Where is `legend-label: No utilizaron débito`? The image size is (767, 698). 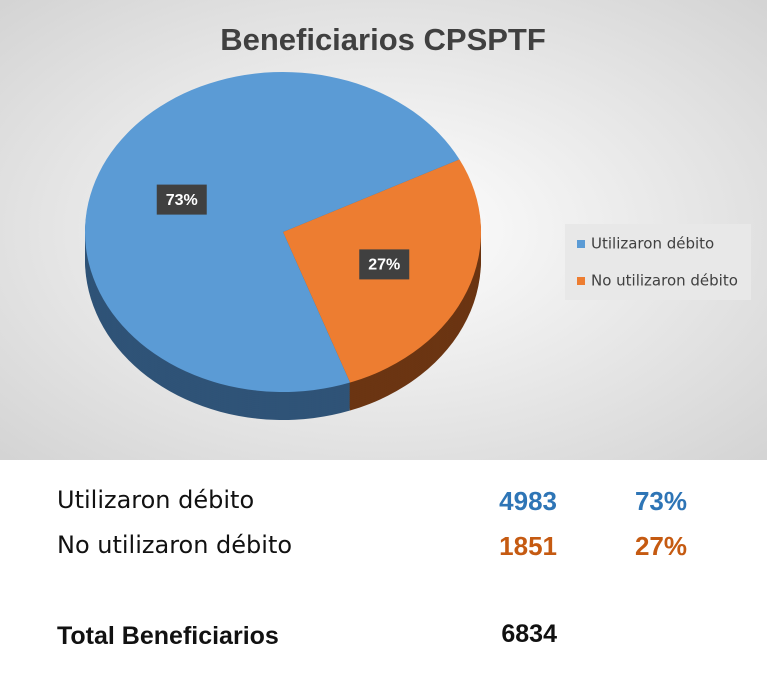
legend-label: No utilizaron débito is located at coordinates (664, 281).